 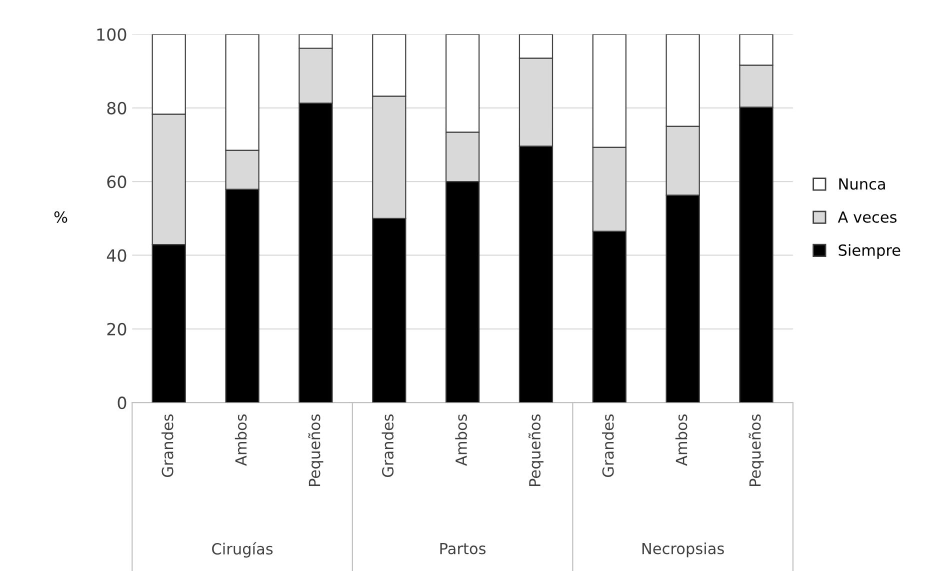 I want to click on y-axis-title: %, so click(x=61, y=217).